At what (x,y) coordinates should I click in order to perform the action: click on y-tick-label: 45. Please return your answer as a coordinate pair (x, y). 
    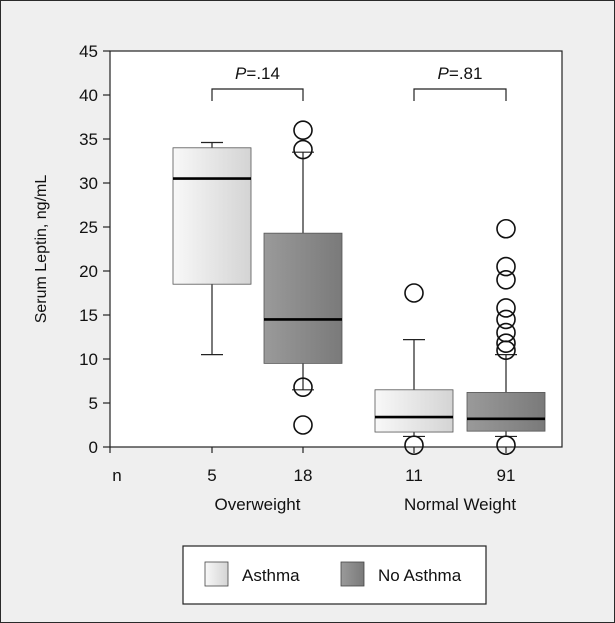
    Looking at the image, I should click on (88, 51).